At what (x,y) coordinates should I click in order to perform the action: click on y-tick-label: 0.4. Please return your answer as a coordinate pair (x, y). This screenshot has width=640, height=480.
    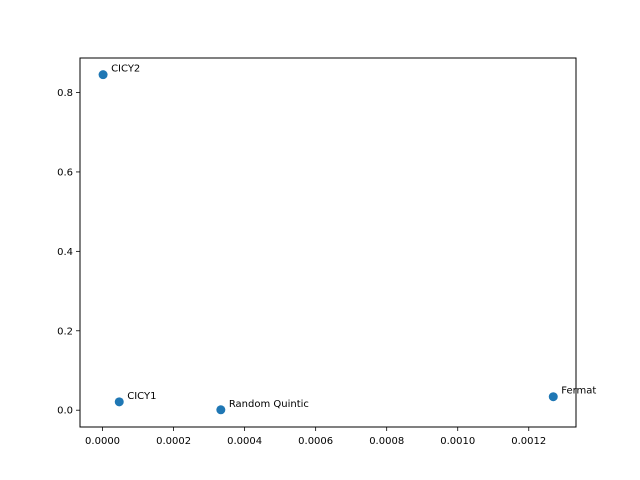
    Looking at the image, I should click on (65, 252).